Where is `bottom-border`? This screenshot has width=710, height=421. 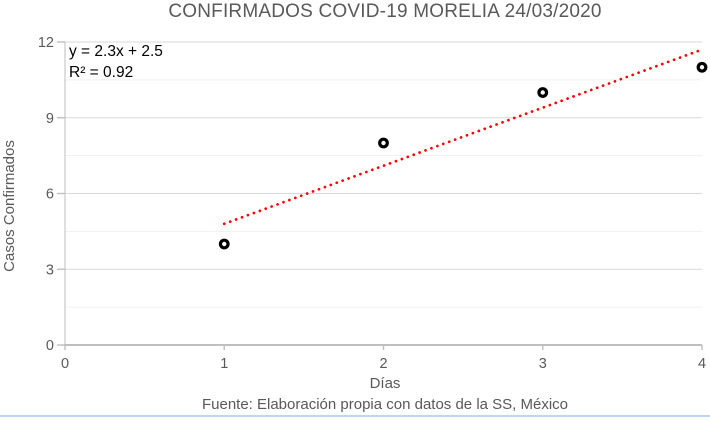 bottom-border is located at coordinates (355, 416).